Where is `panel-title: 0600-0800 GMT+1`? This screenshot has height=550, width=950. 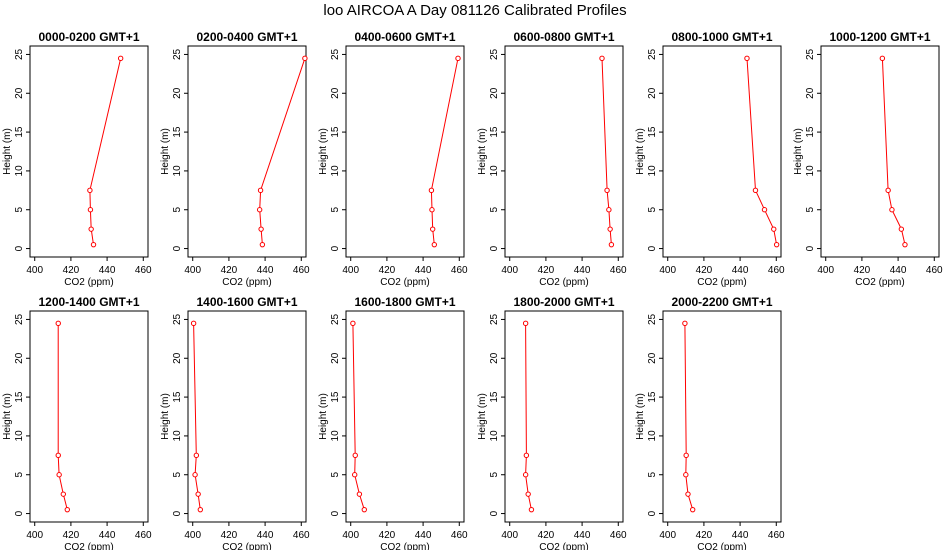 panel-title: 0600-0800 GMT+1 is located at coordinates (563, 37).